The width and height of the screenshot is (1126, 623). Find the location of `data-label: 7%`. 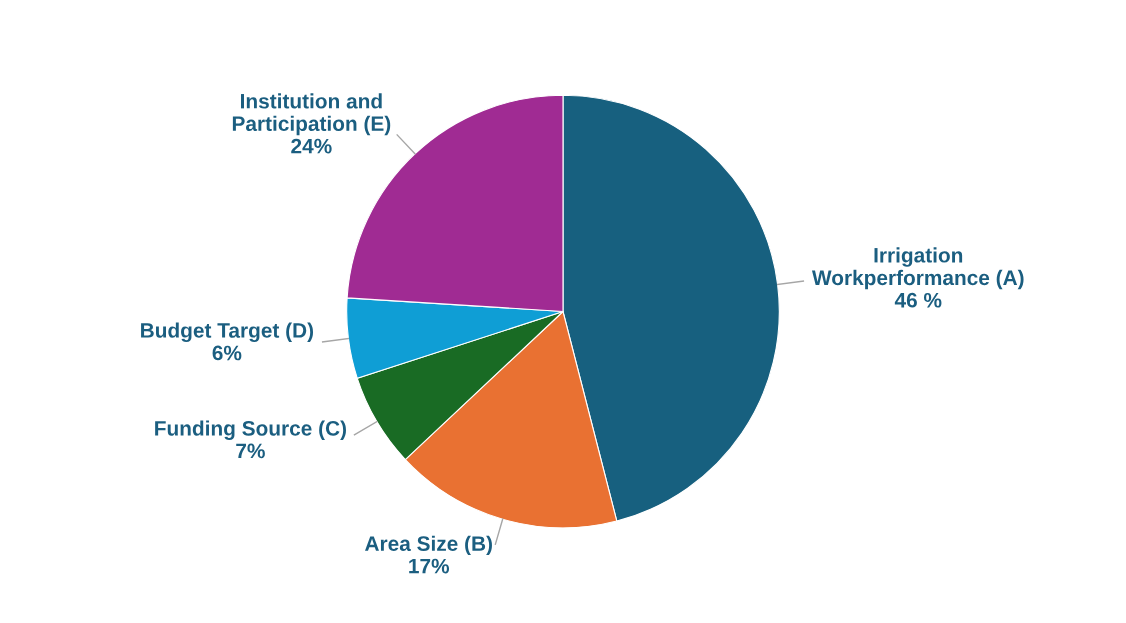

data-label: 7% is located at coordinates (250, 451).